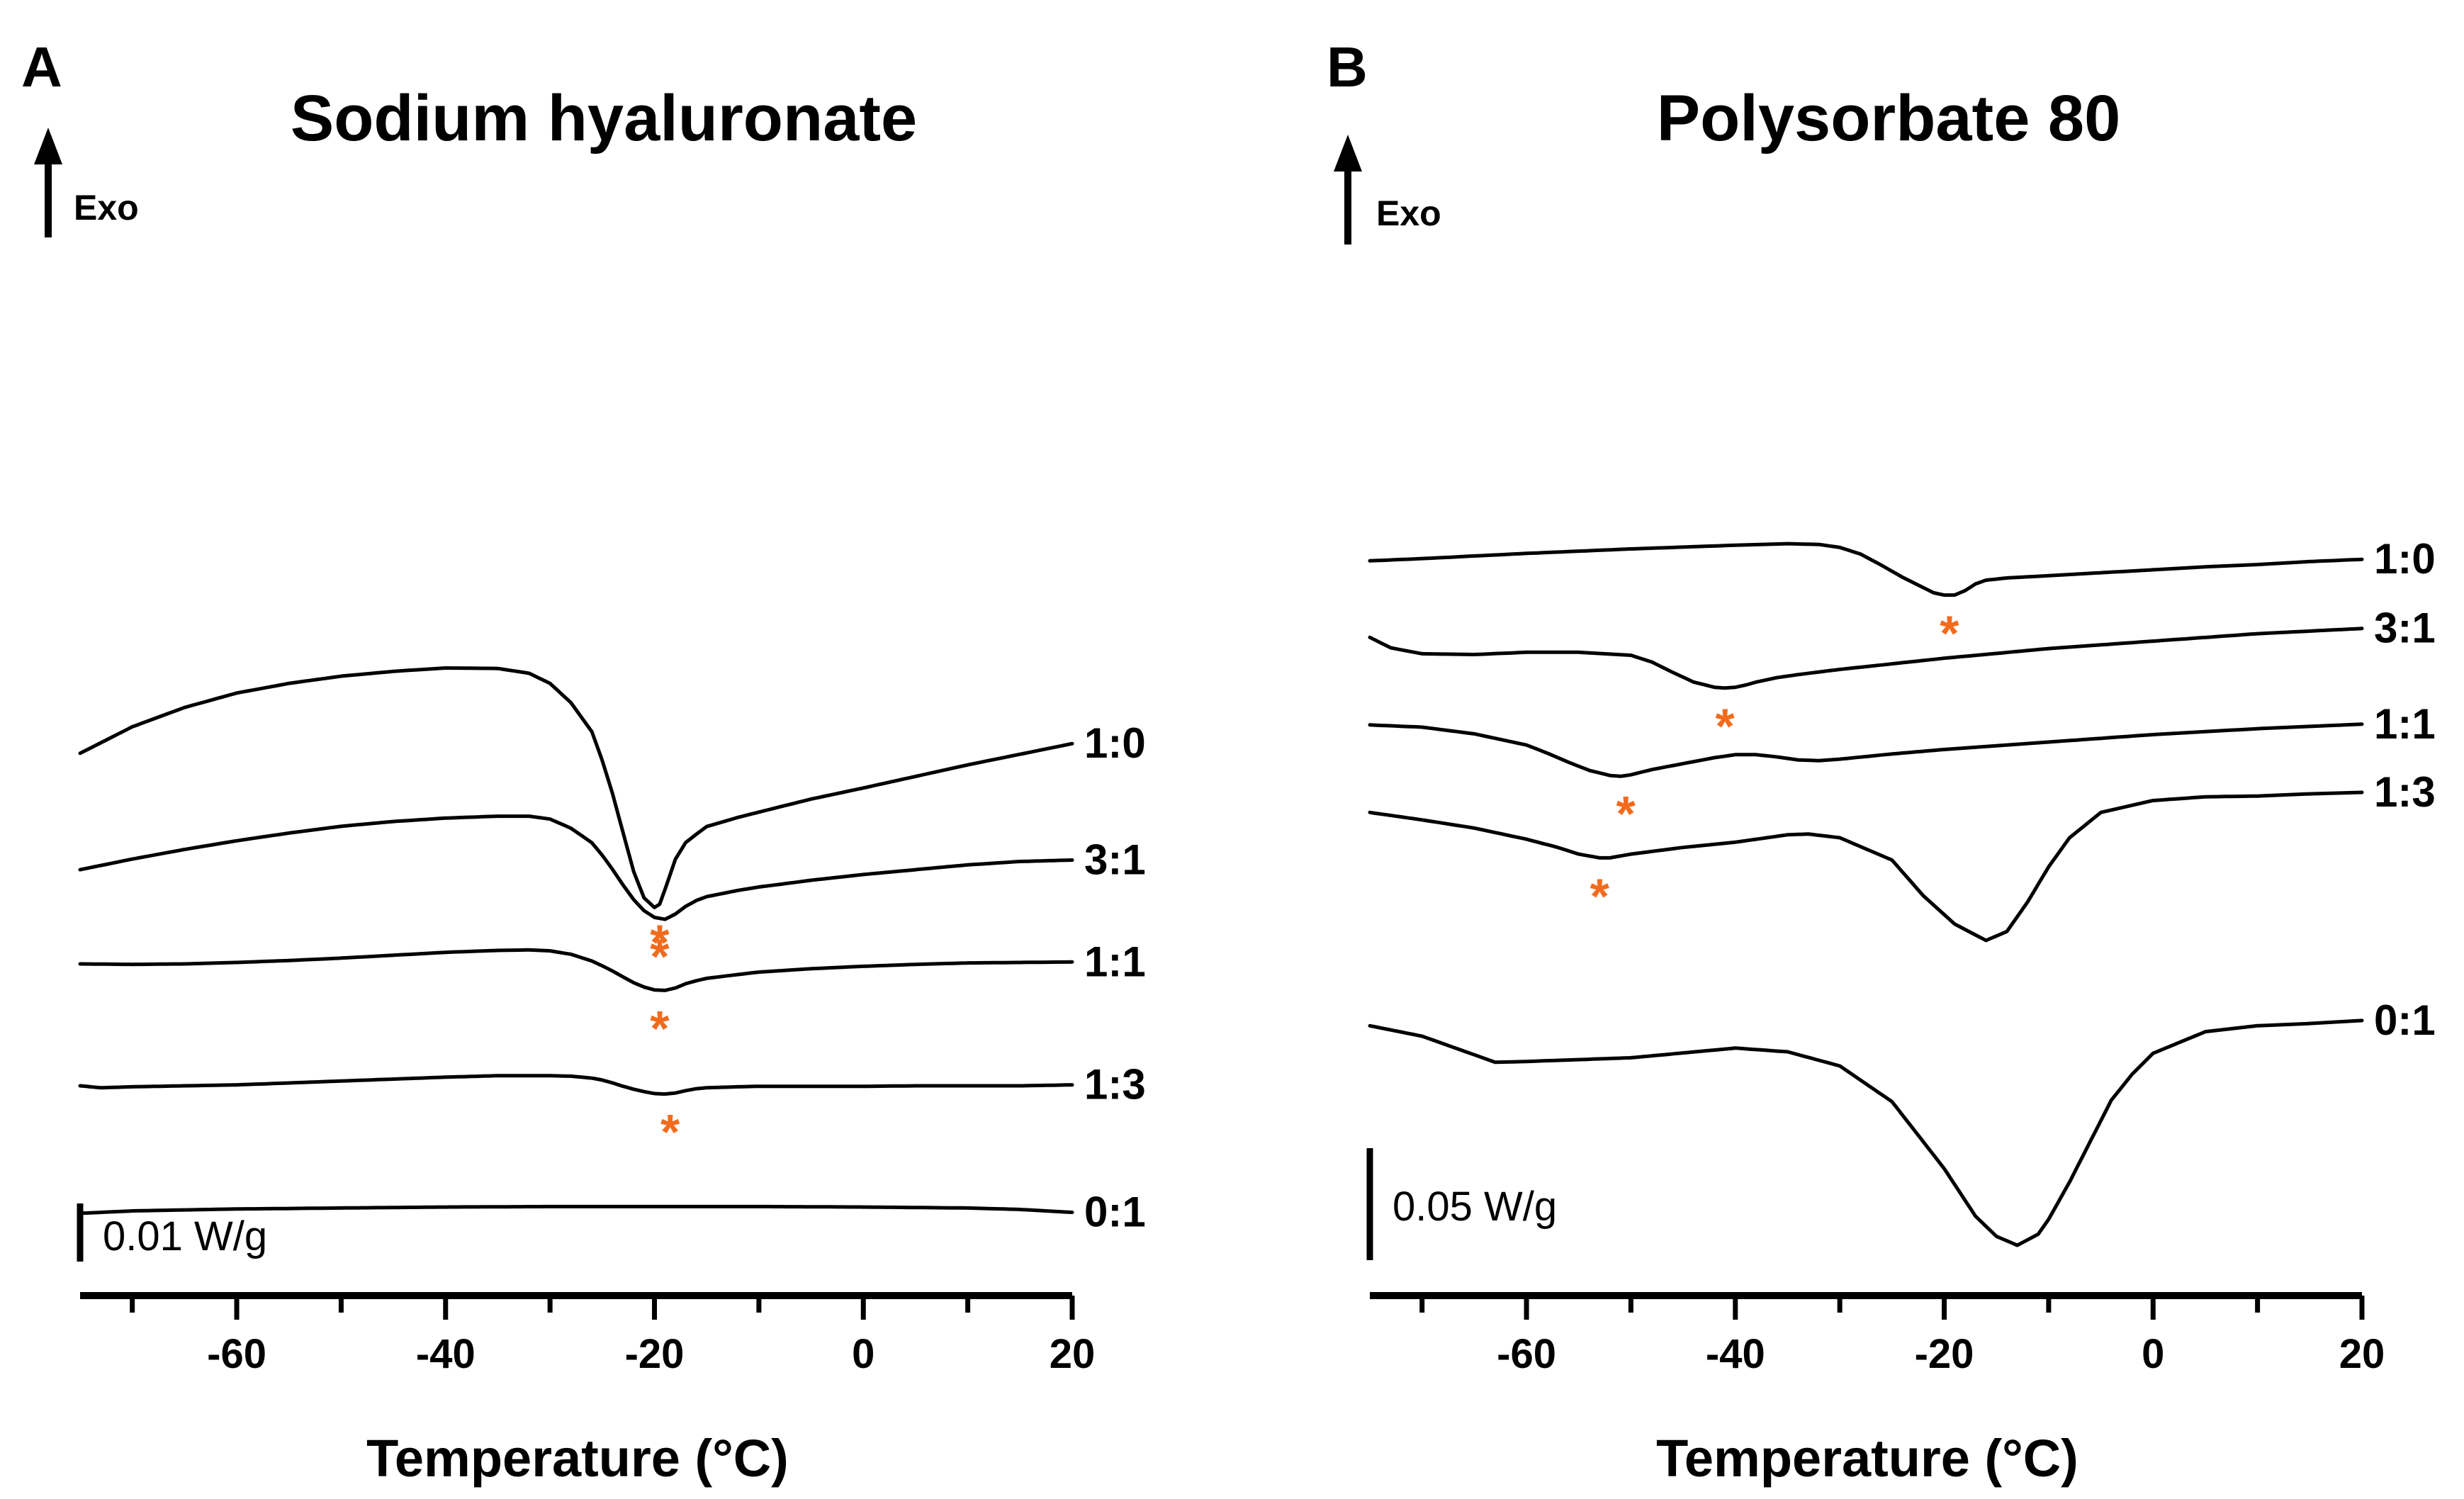 The width and height of the screenshot is (2464, 1499). What do you see at coordinates (577, 1459) in the screenshot?
I see `panel-a-x-axis-title: Temperature (°C)` at bounding box center [577, 1459].